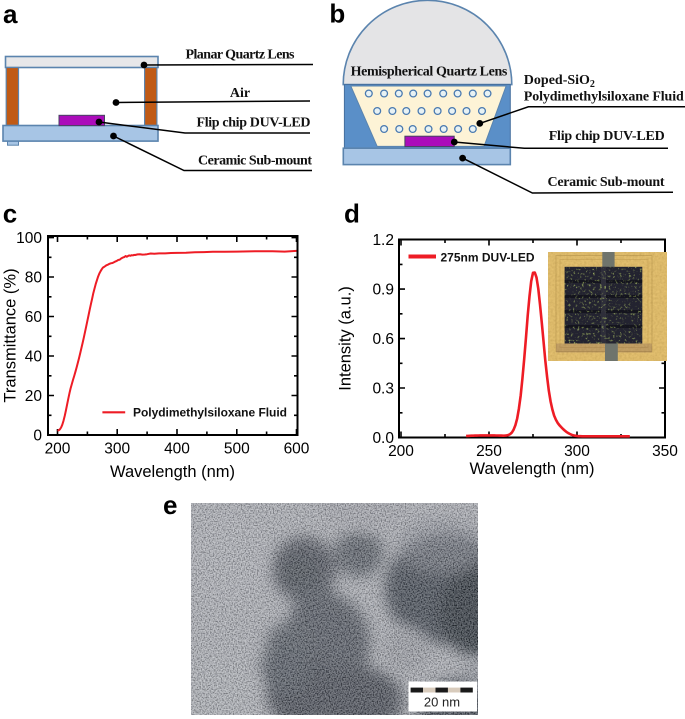 The height and width of the screenshot is (719, 685). Describe the element at coordinates (352, 214) in the screenshot. I see `svg-text: d` at that location.